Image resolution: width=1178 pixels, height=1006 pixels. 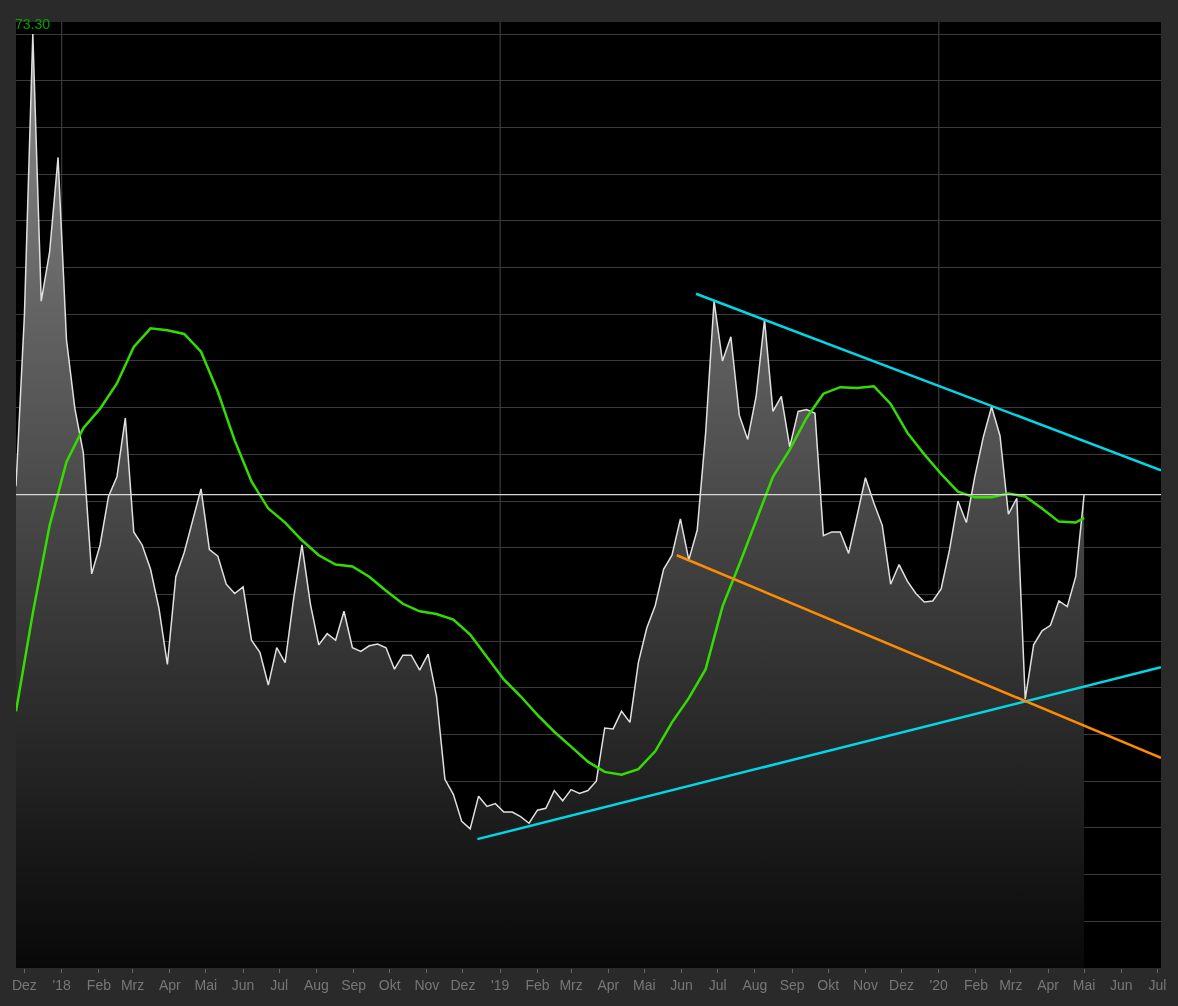 What do you see at coordinates (33, 24) in the screenshot?
I see `annotation: 73.30` at bounding box center [33, 24].